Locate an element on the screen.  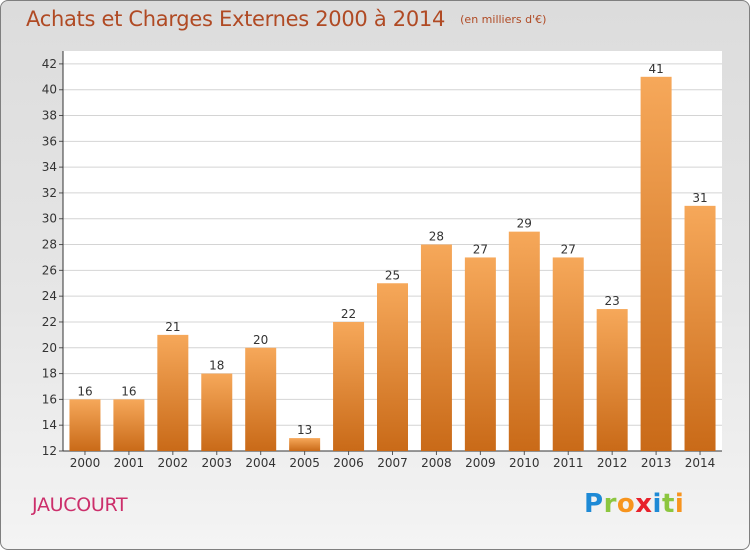
data-label: 21 is located at coordinates (172, 327).